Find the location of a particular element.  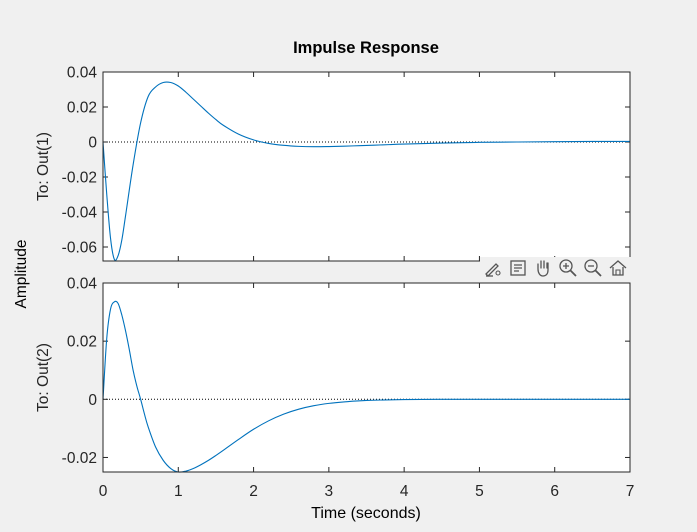

home-button is located at coordinates (618, 268).